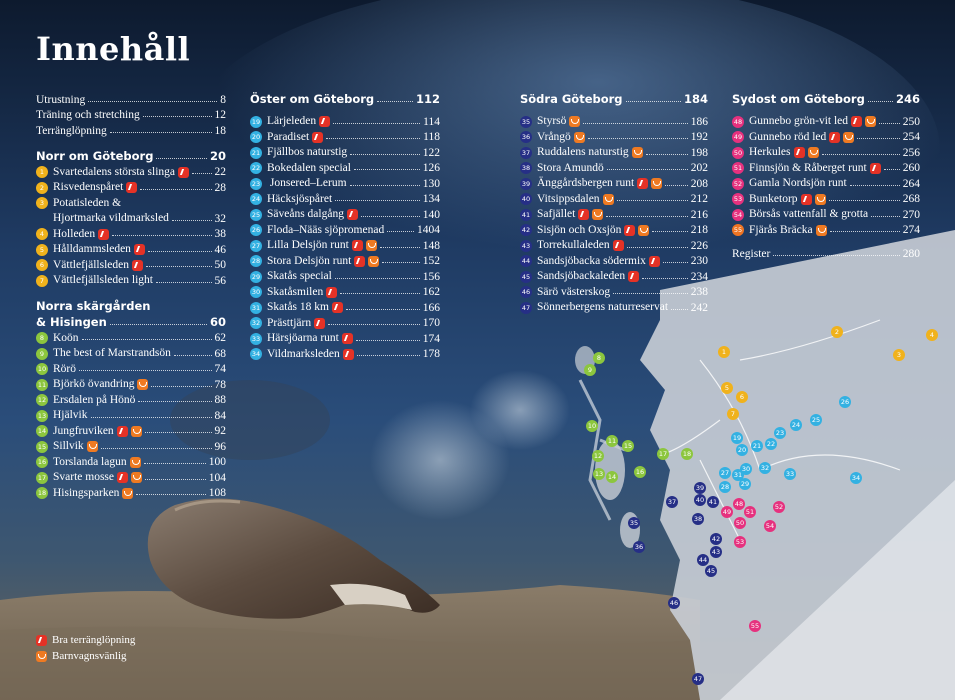 The image size is (955, 700). I want to click on toc-page-number: 264, so click(911, 183).